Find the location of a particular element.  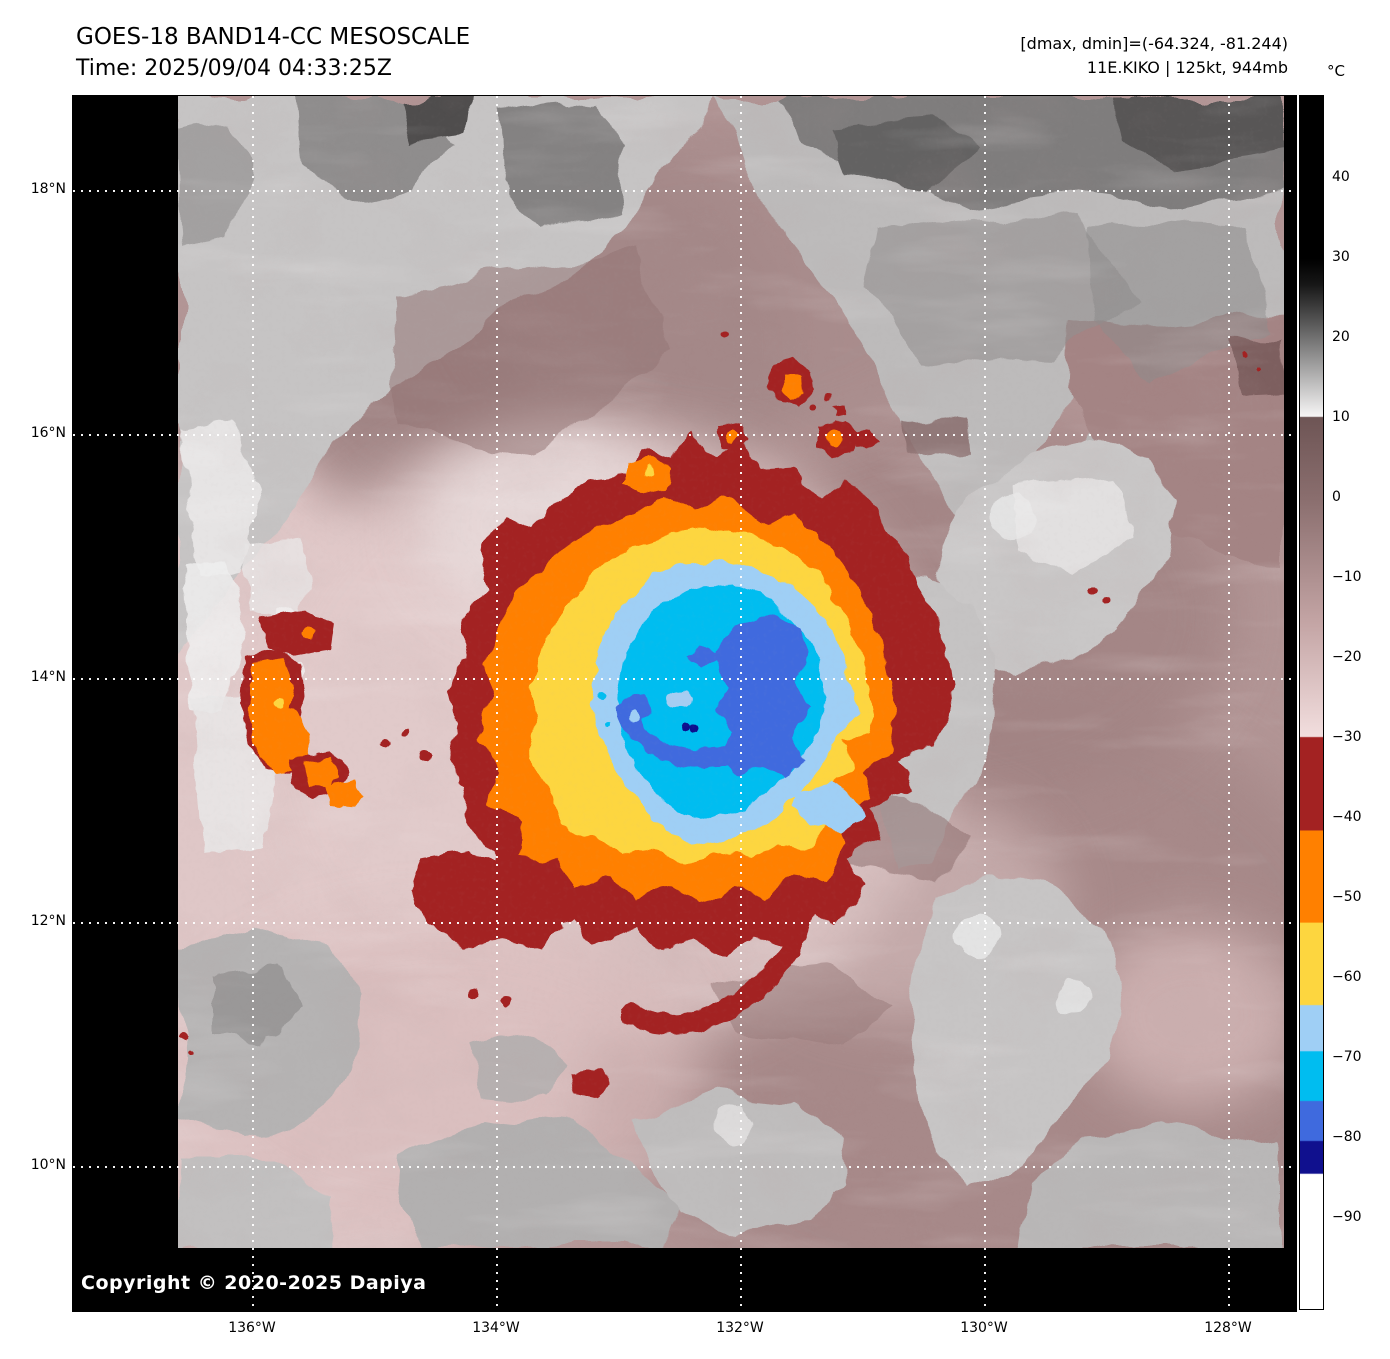

colorbar-tick-m70: −70 is located at coordinates (1347, 1057).